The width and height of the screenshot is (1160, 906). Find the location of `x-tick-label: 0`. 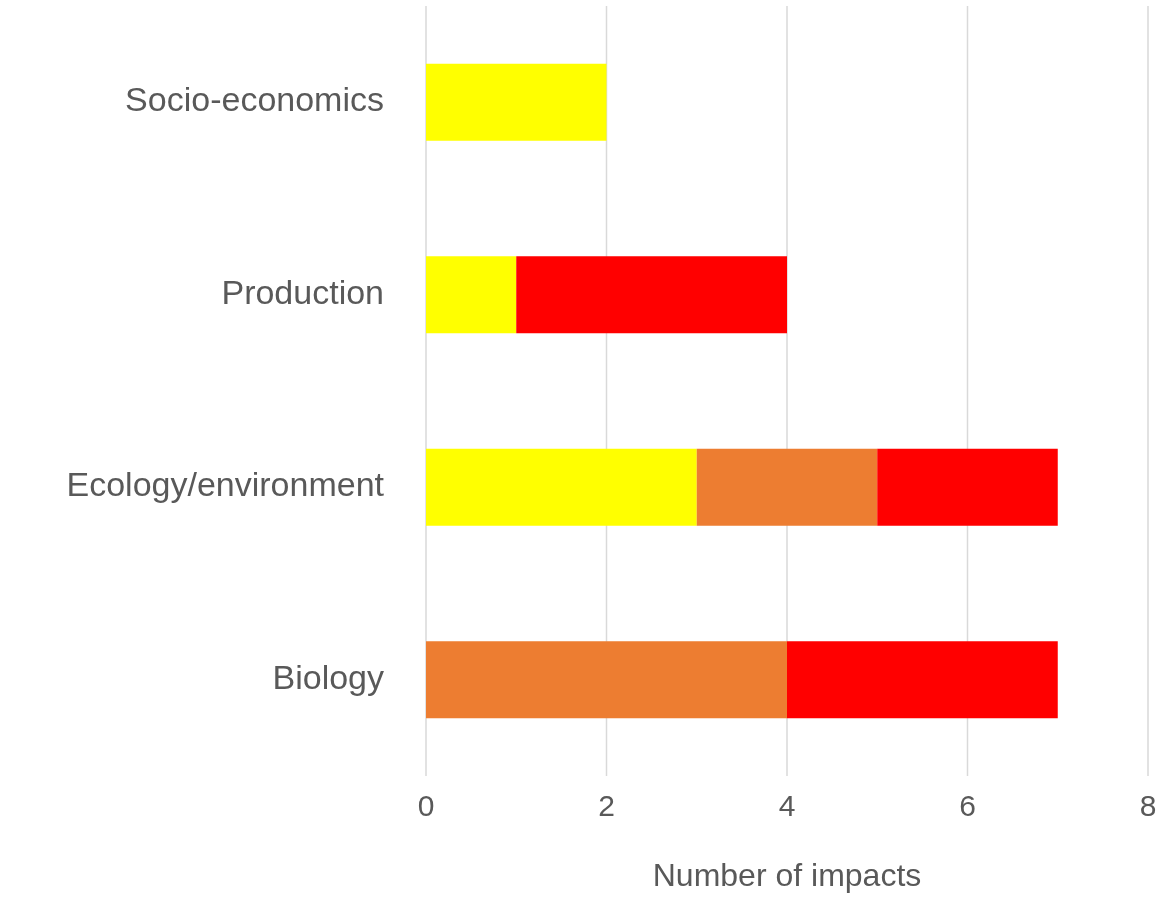

x-tick-label: 0 is located at coordinates (426, 805).